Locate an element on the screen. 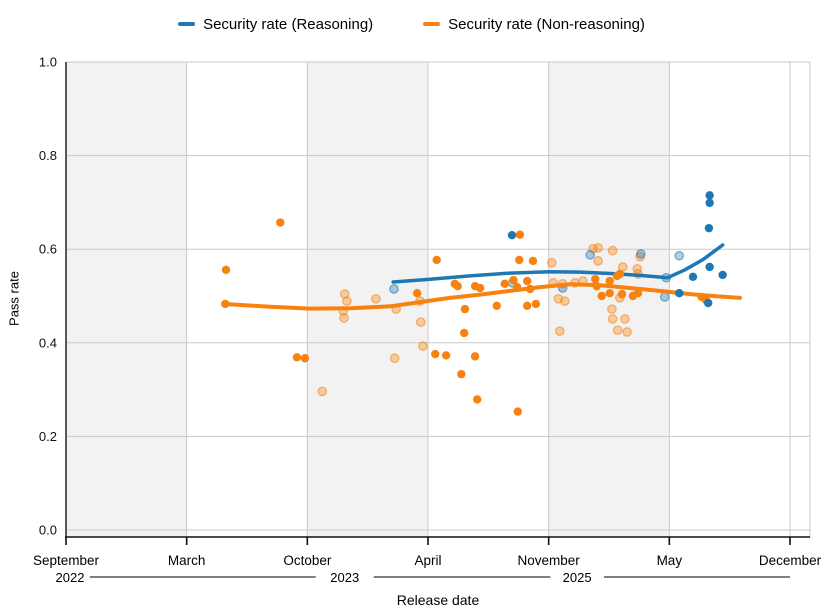 This screenshot has height=616, width=823. x-year-row: 2022 2023 2025 is located at coordinates (423, 577).